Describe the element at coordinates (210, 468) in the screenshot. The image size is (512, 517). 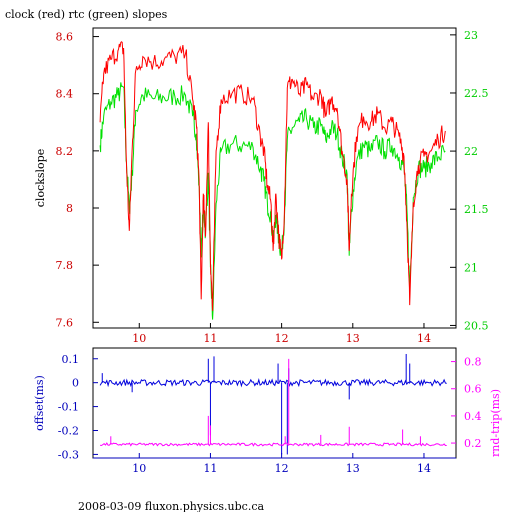
I see `bottom-x-tick-label: 11` at that location.